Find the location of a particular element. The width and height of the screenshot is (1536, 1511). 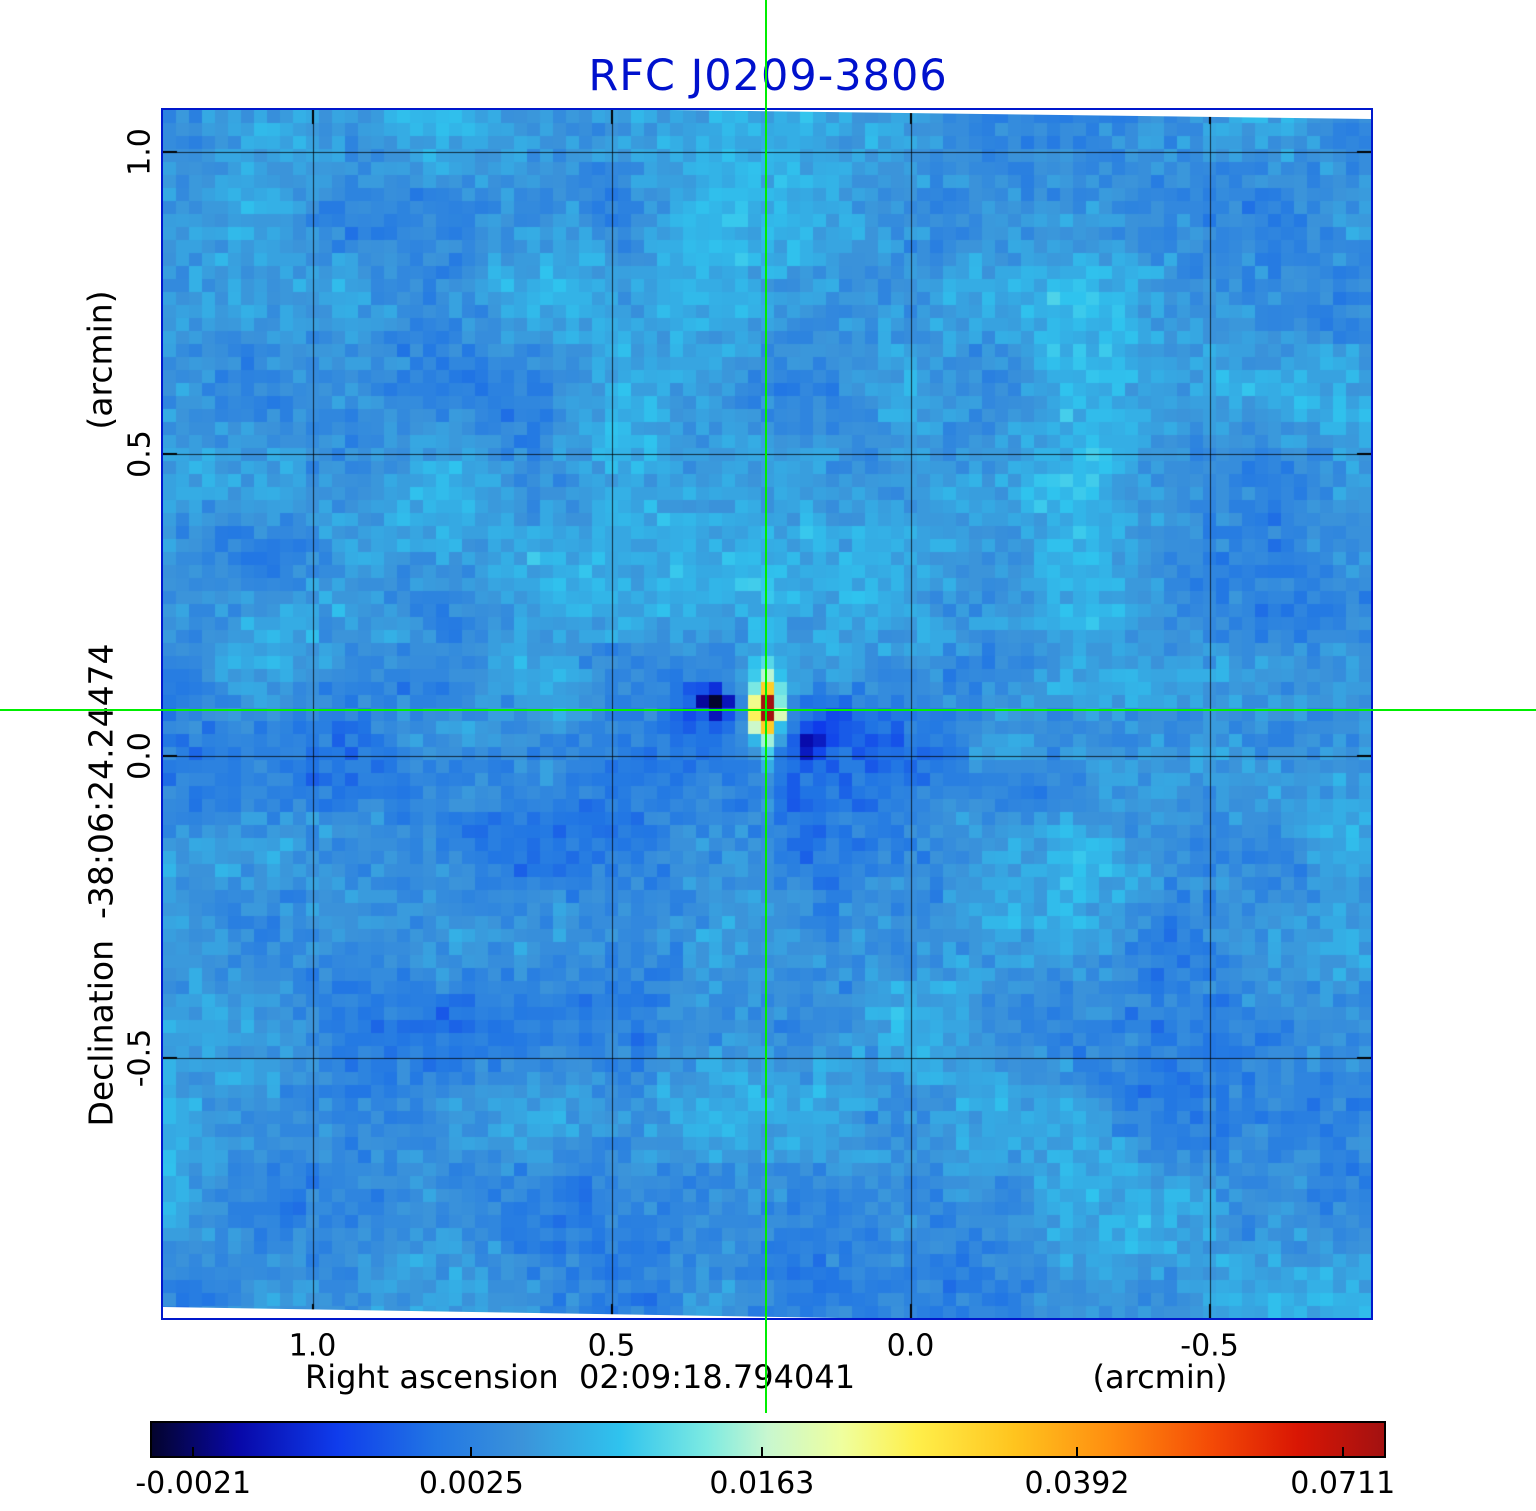

x-tick-label: -0.5 is located at coordinates (1209, 1346).